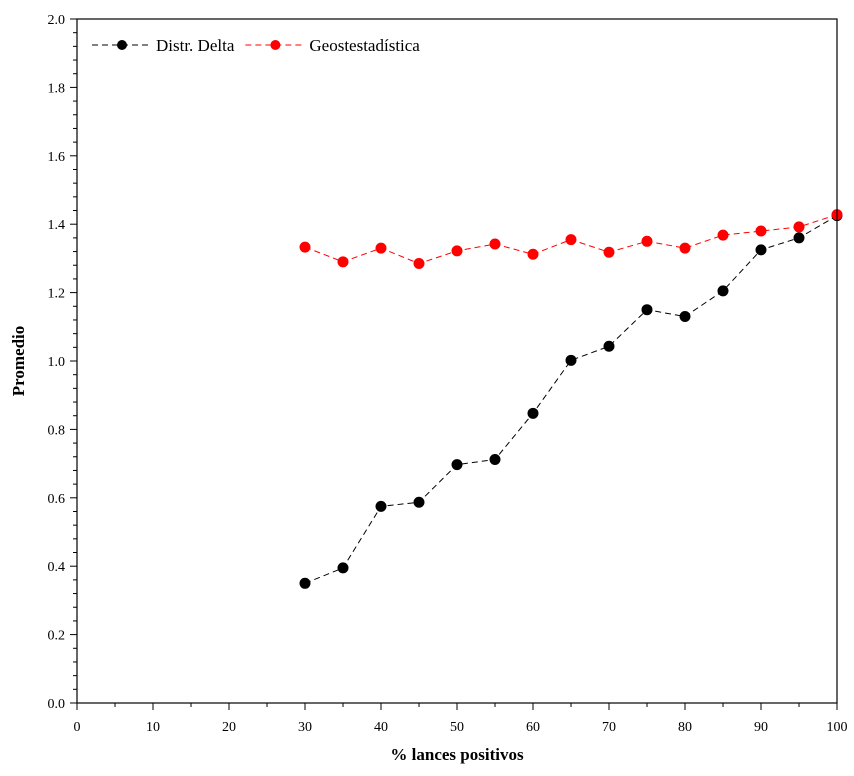 This screenshot has width=854, height=776. I want to click on x-tick-label: 70, so click(609, 727).